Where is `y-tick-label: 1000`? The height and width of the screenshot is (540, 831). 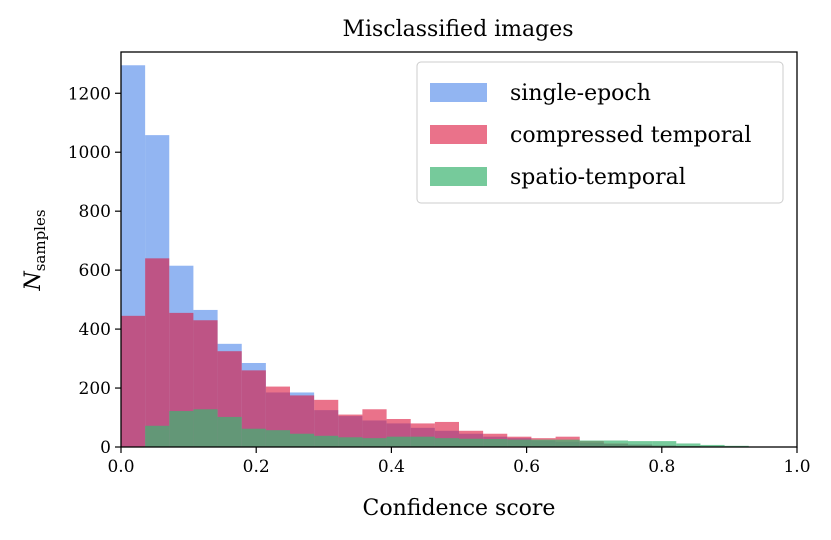 y-tick-label: 1000 is located at coordinates (89, 153).